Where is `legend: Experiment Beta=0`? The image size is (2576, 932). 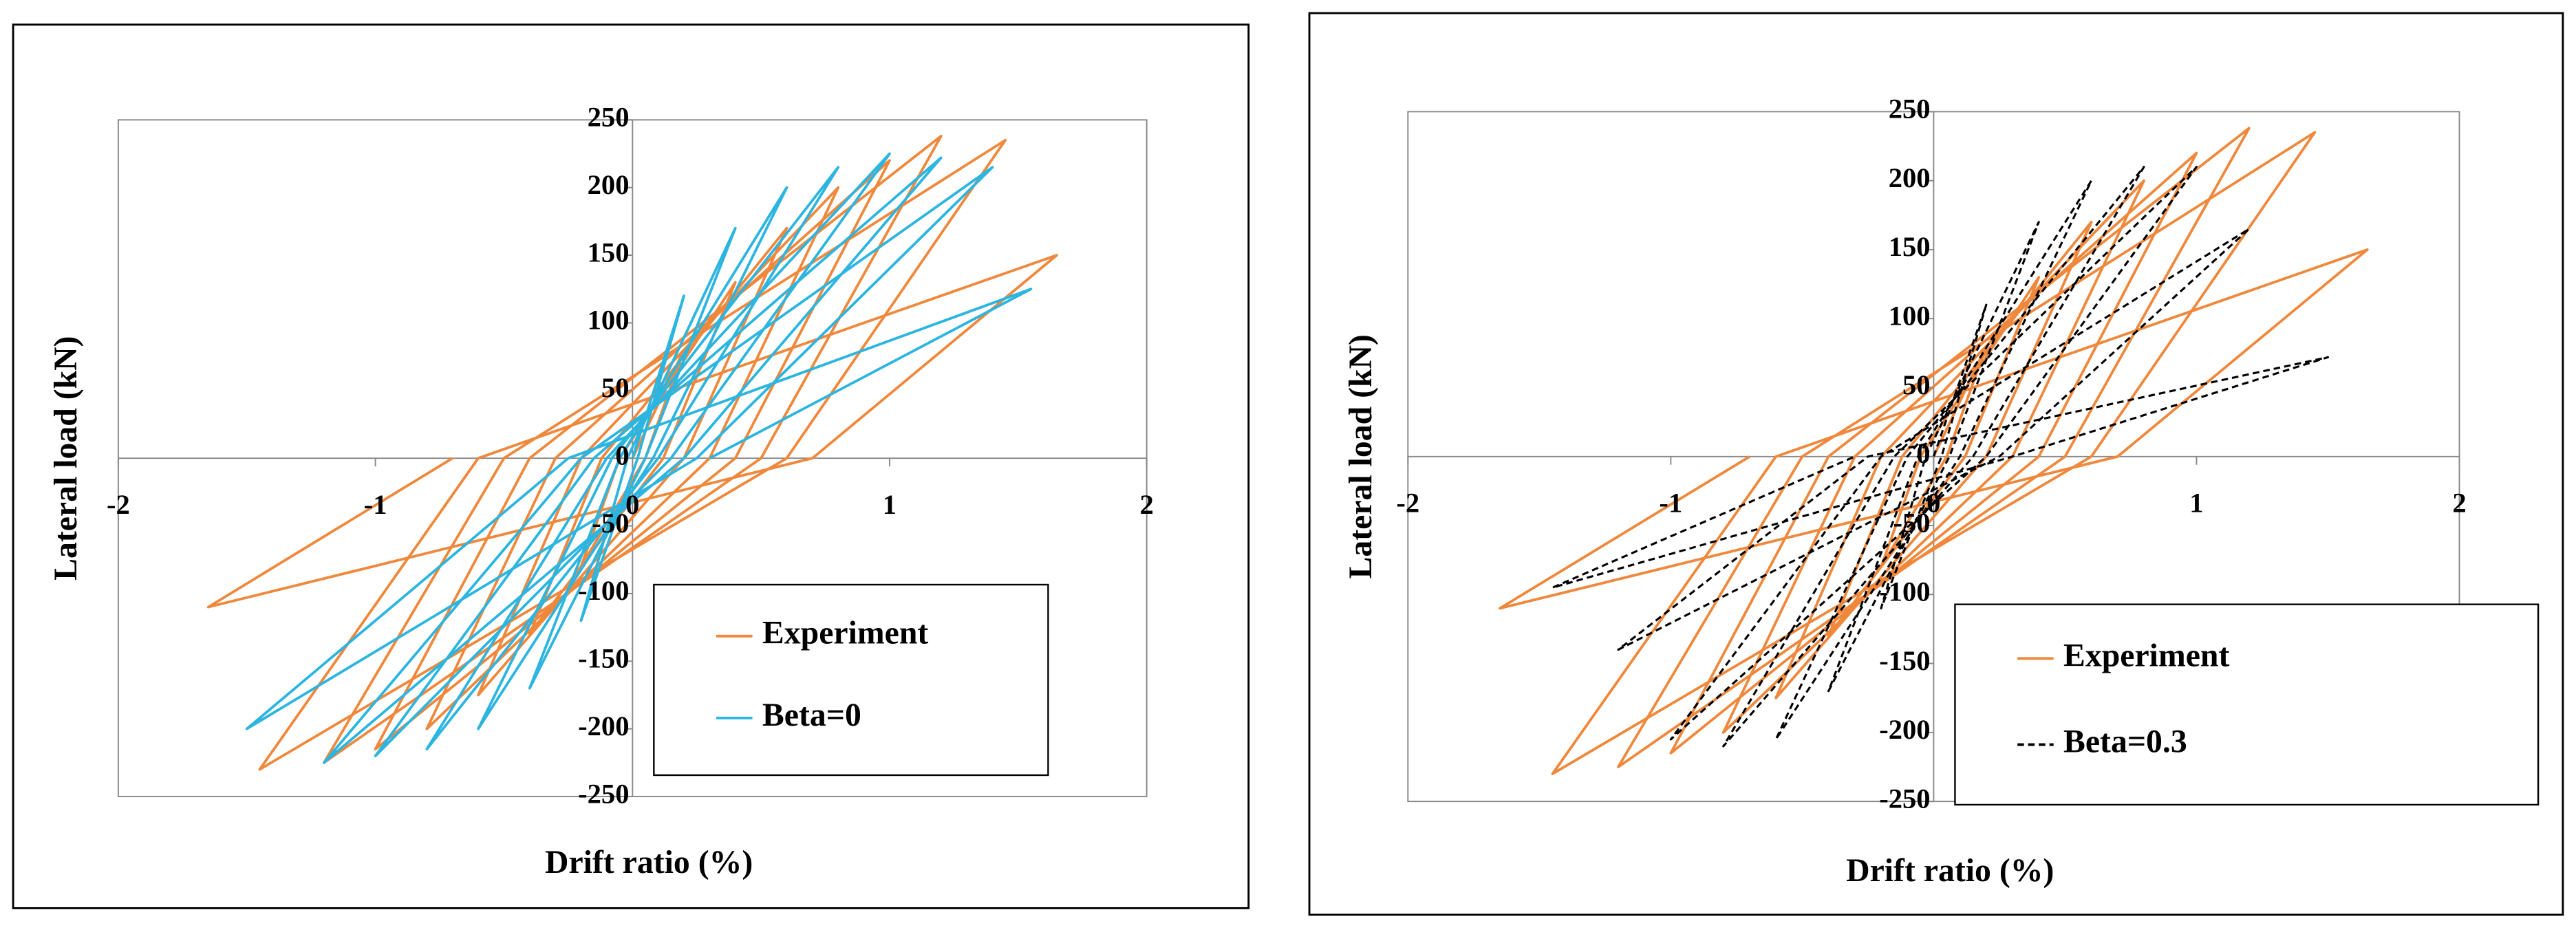 legend: Experiment Beta=0 is located at coordinates (851, 680).